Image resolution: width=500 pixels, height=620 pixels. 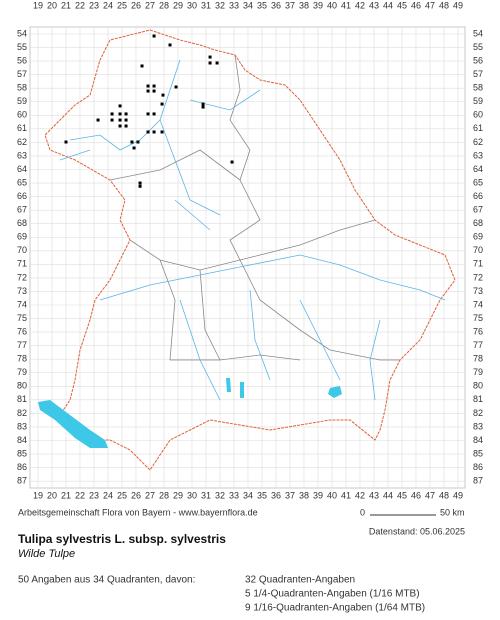 I want to click on row-label: 78, so click(x=478, y=359).